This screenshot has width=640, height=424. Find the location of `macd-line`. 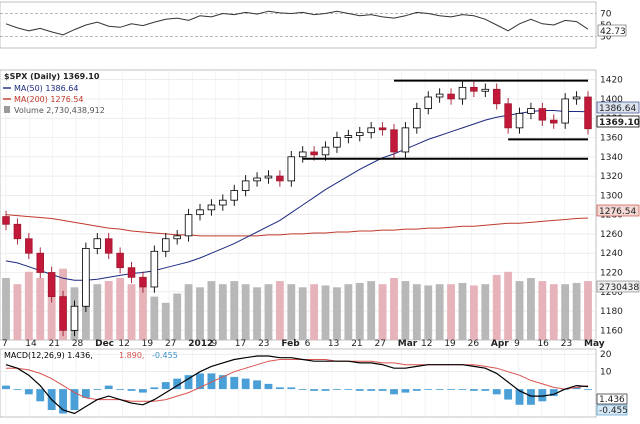

macd-line is located at coordinates (297, 385).